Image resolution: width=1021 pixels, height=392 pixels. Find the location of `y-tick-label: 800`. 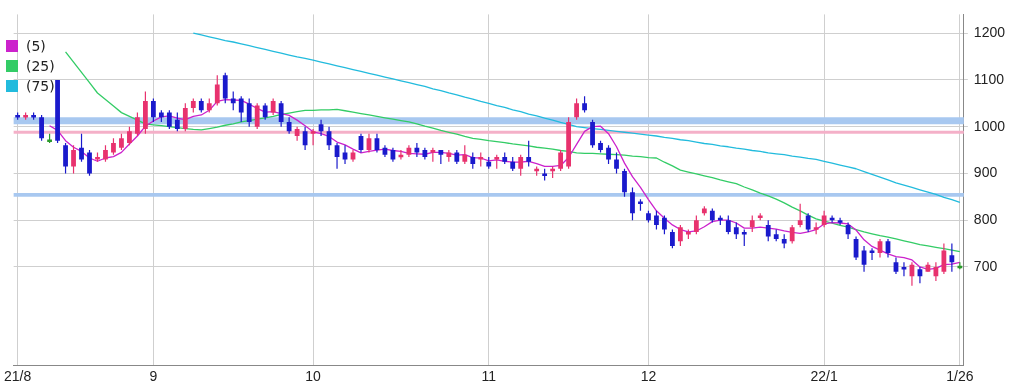

y-tick-label: 800 is located at coordinates (985, 219).